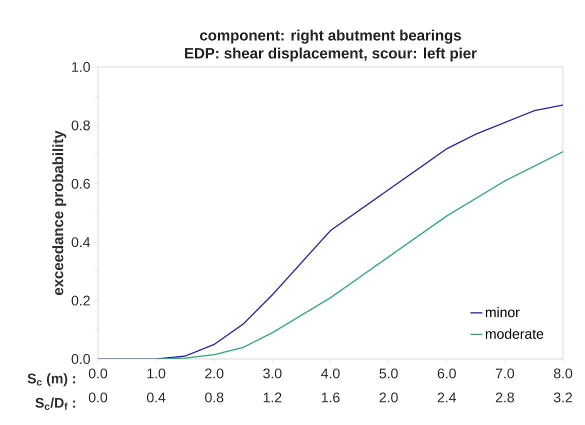 The height and width of the screenshot is (425, 585). Describe the element at coordinates (505, 373) in the screenshot. I see `x-tick-label: 7.0` at that location.